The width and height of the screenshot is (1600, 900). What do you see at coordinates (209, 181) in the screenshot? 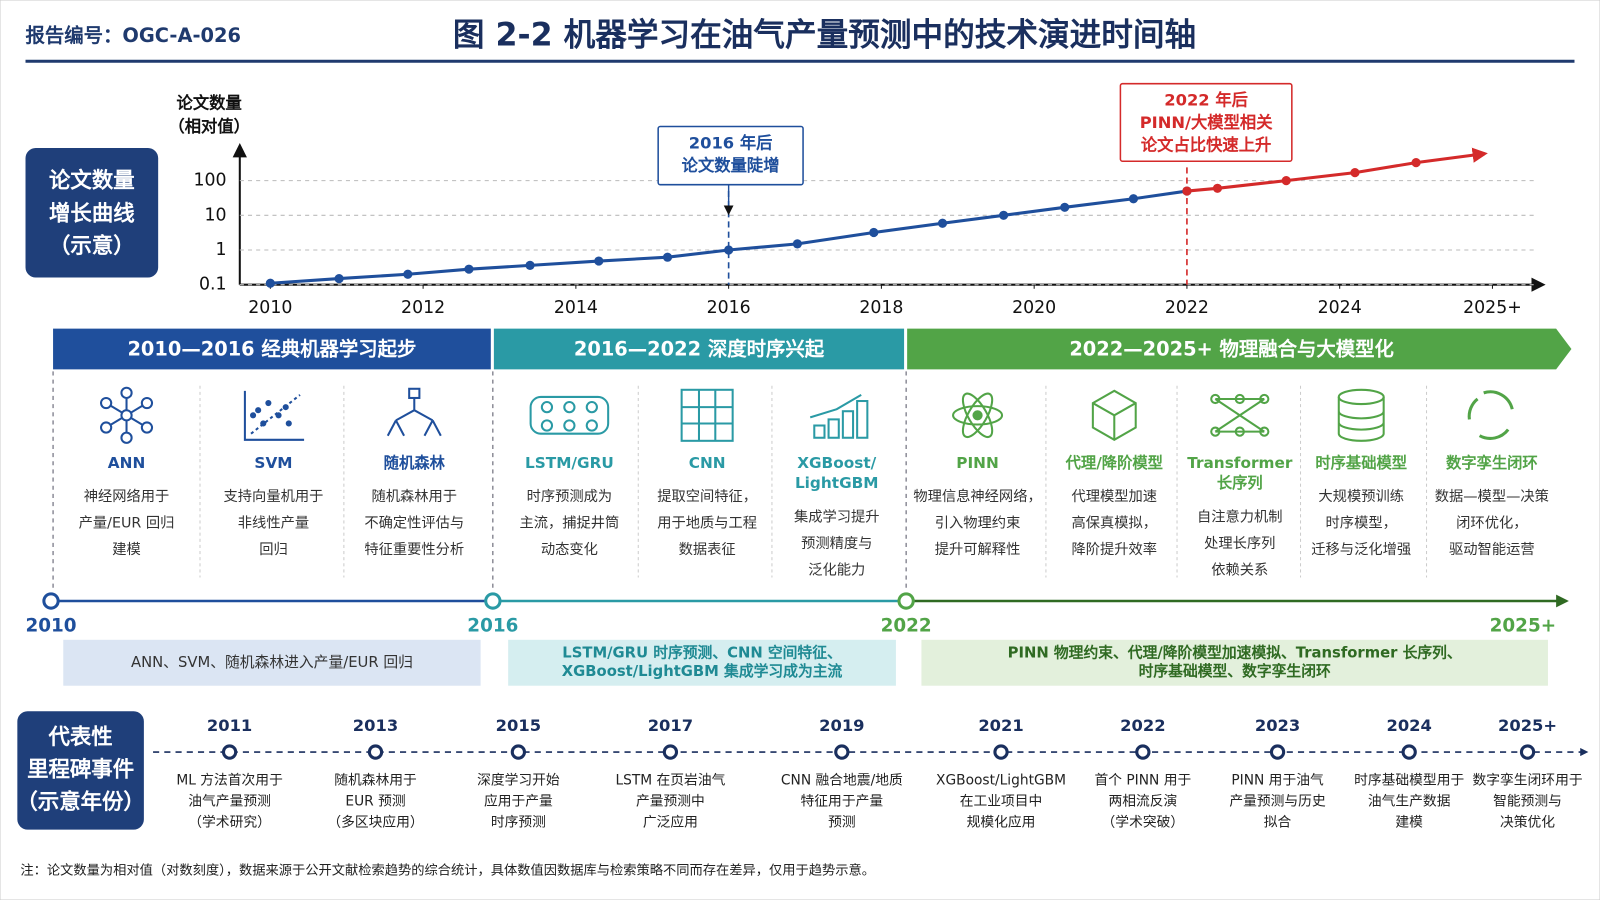
I see `y-tick-label: 100` at bounding box center [209, 181].